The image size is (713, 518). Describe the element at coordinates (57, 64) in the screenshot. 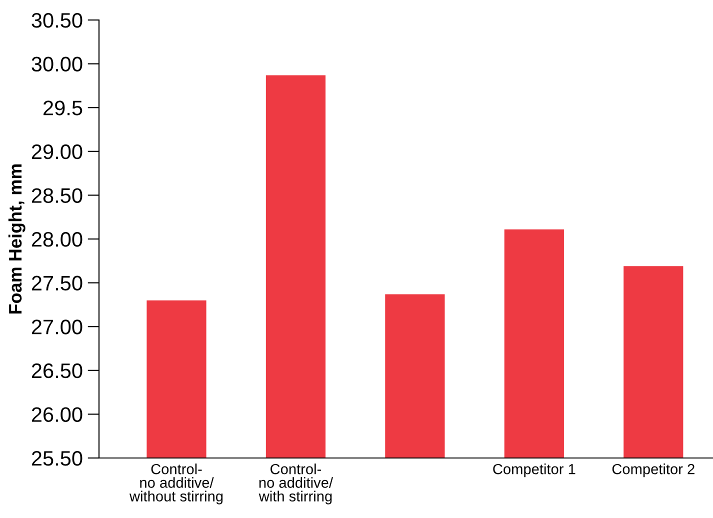

I see `y-tick-label: 30.00` at that location.